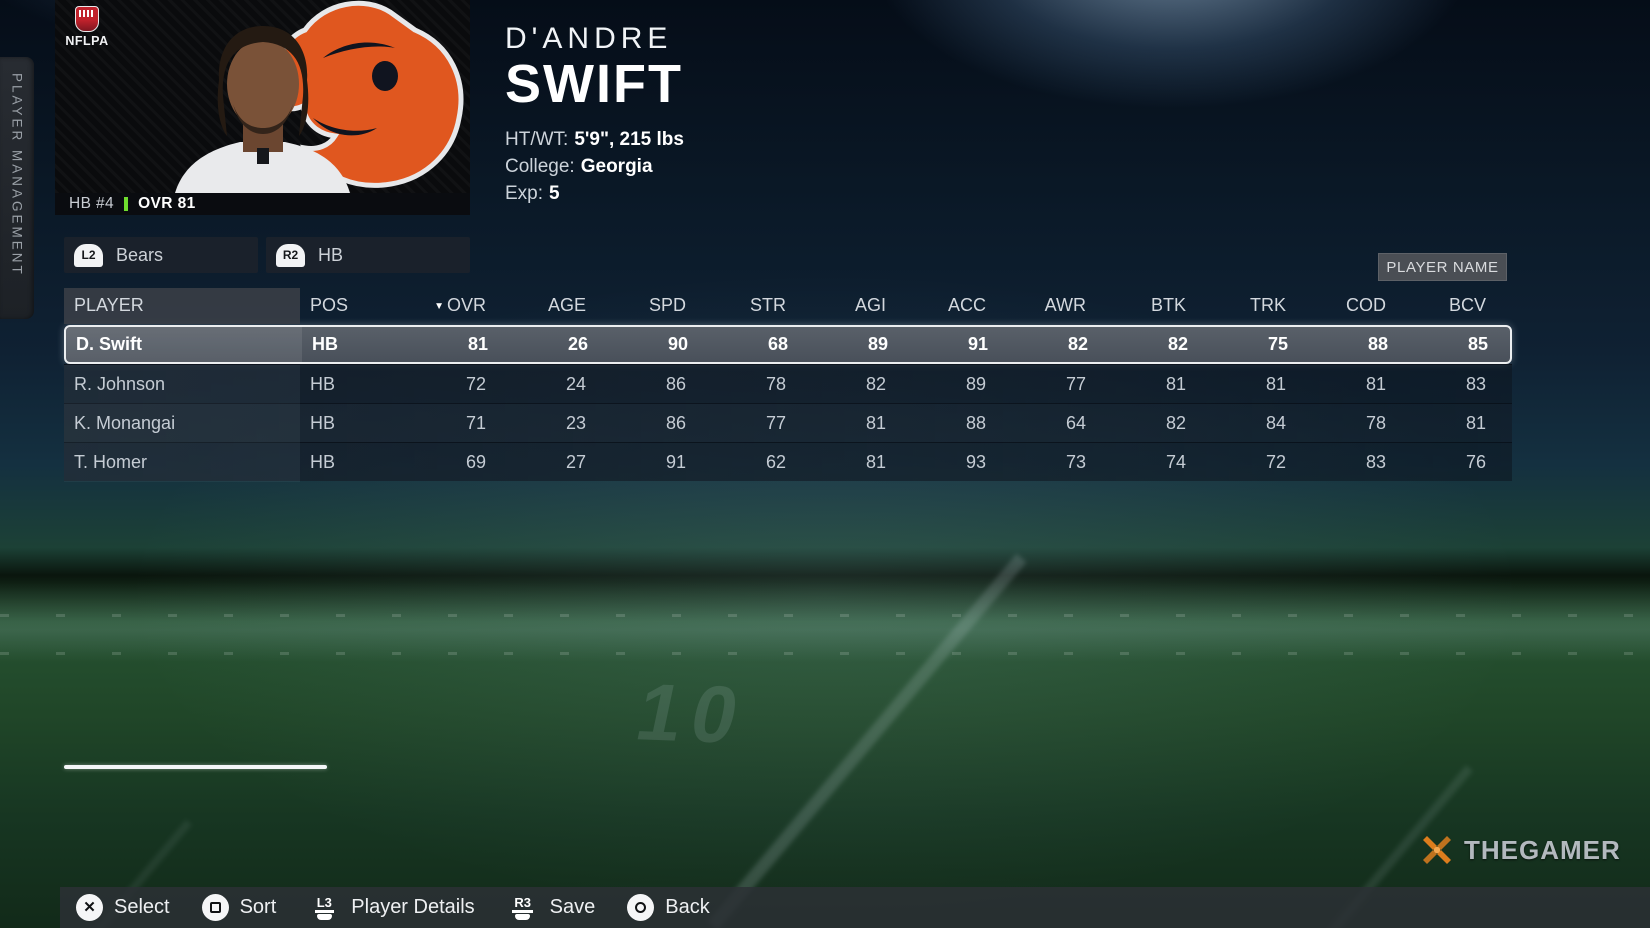 This screenshot has height=928, width=1650. I want to click on control-back: Back, so click(668, 907).